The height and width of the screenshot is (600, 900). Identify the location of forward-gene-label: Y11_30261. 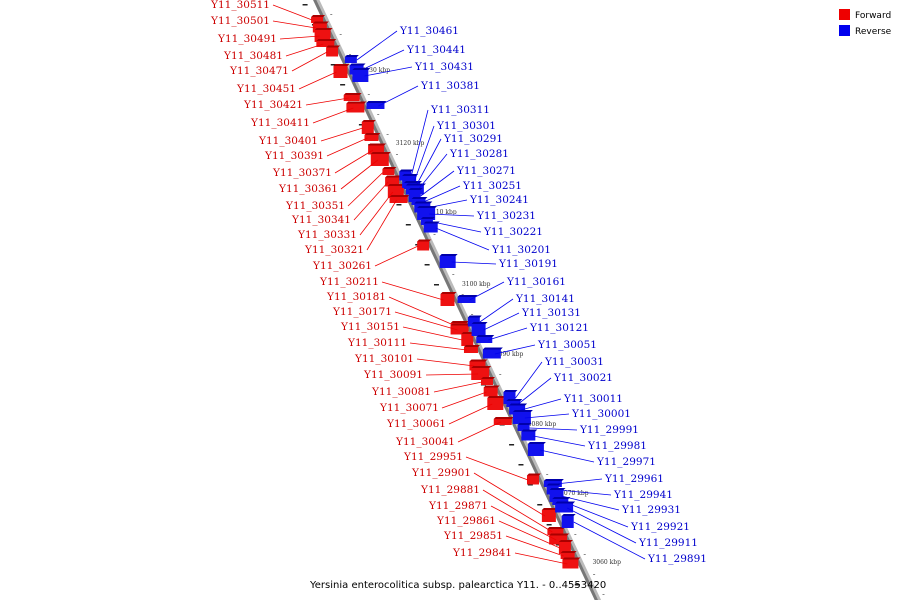
(342, 266).